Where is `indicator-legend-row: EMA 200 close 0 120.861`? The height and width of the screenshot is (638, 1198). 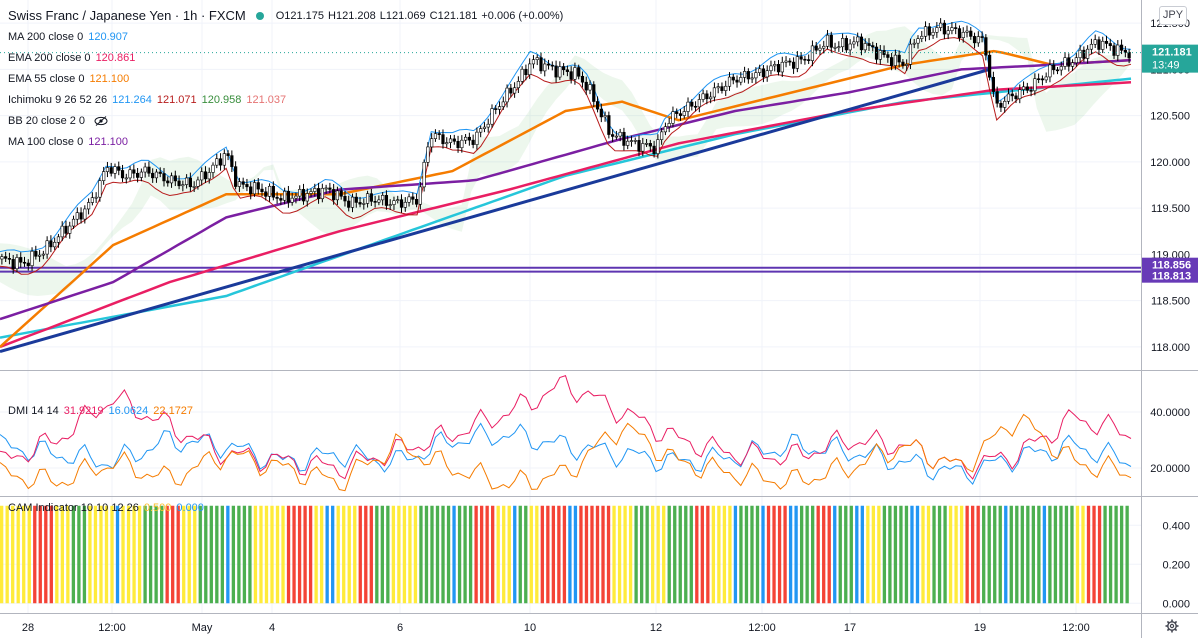 indicator-legend-row: EMA 200 close 0 120.861 is located at coordinates (287, 57).